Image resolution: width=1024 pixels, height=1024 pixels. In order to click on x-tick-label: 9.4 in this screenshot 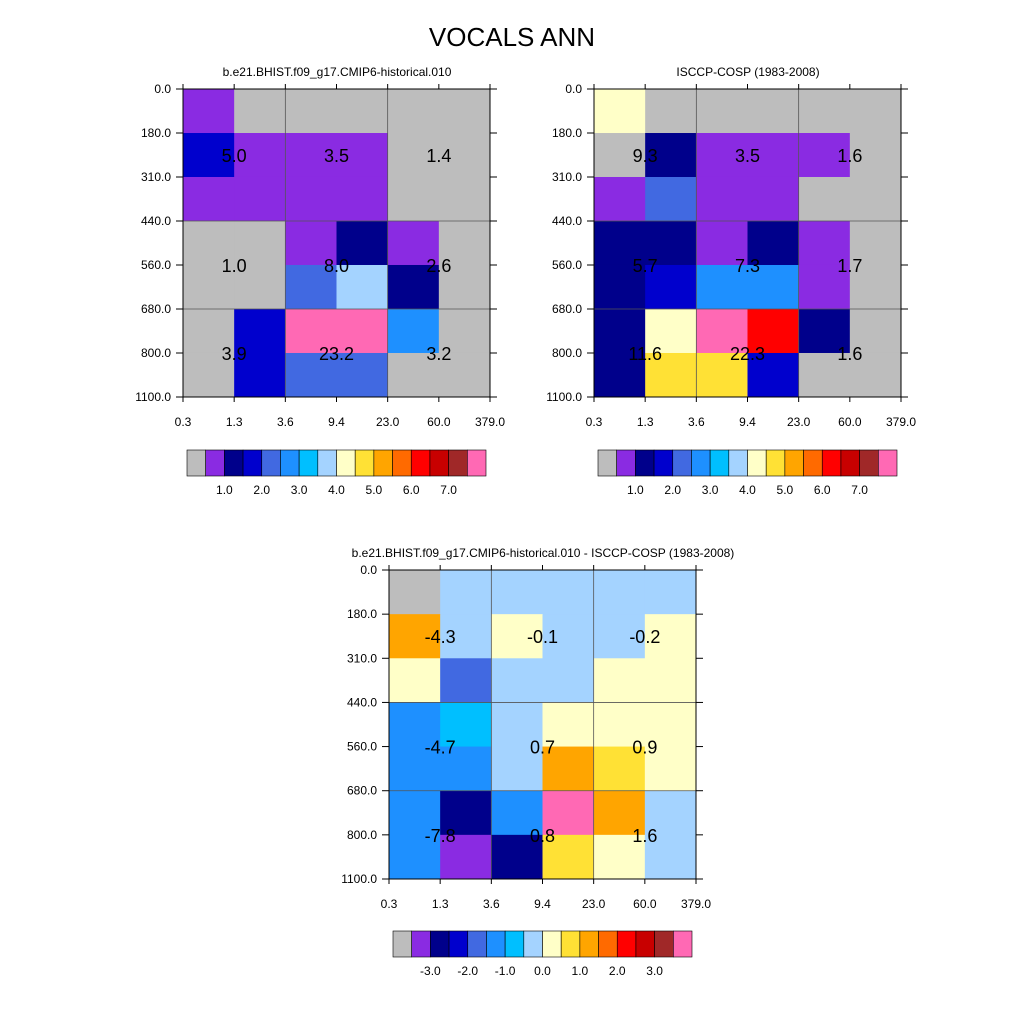, I will do `click(747, 422)`.